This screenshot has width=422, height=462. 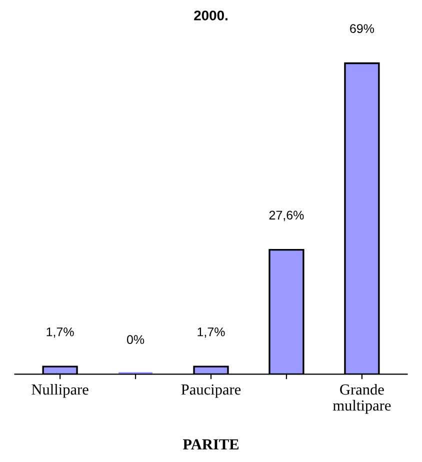 I want to click on x-tick-label: Grande multipare, so click(x=361, y=399).